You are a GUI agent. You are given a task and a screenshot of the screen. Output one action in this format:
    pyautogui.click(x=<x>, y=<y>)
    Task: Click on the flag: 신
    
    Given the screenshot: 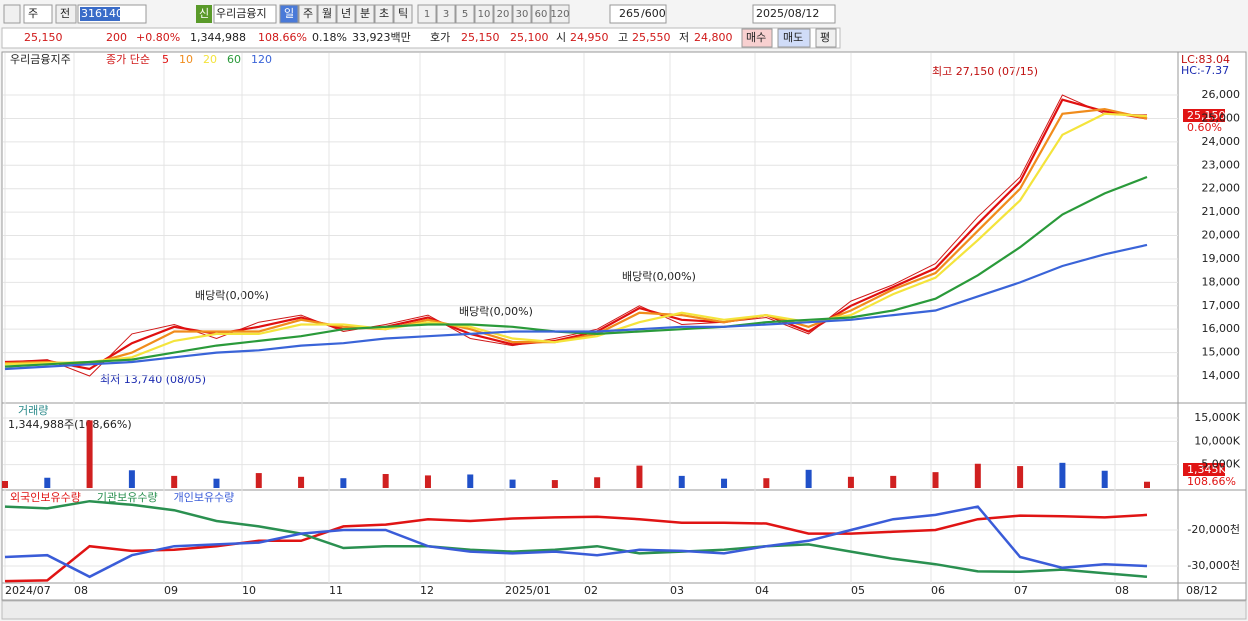 What is the action you would take?
    pyautogui.click(x=204, y=13)
    